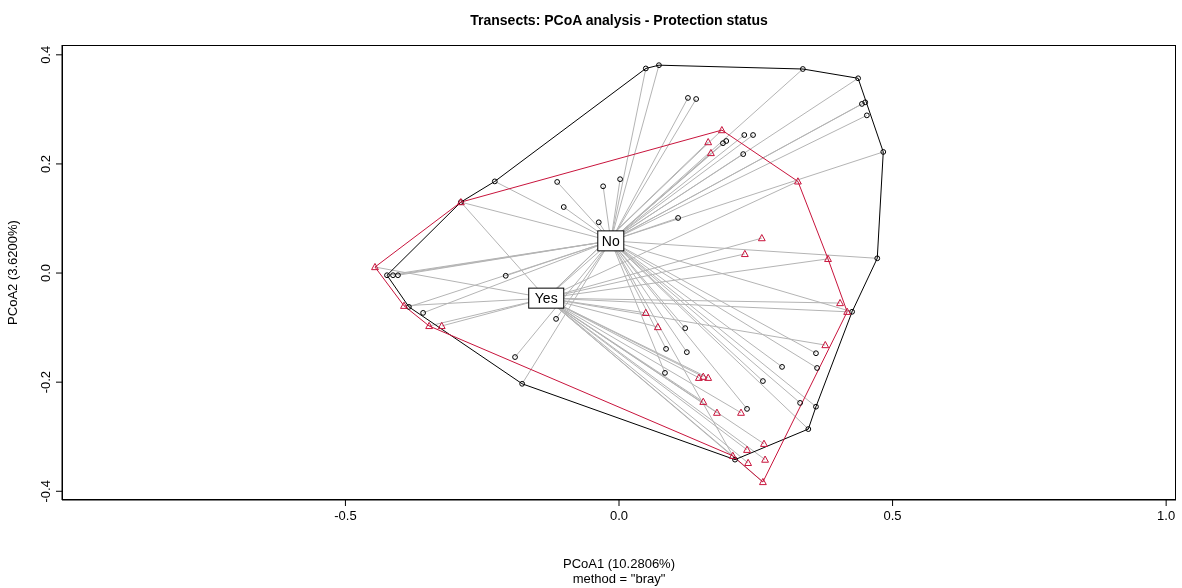  I want to click on x-tick-label: 0.5, so click(892, 515).